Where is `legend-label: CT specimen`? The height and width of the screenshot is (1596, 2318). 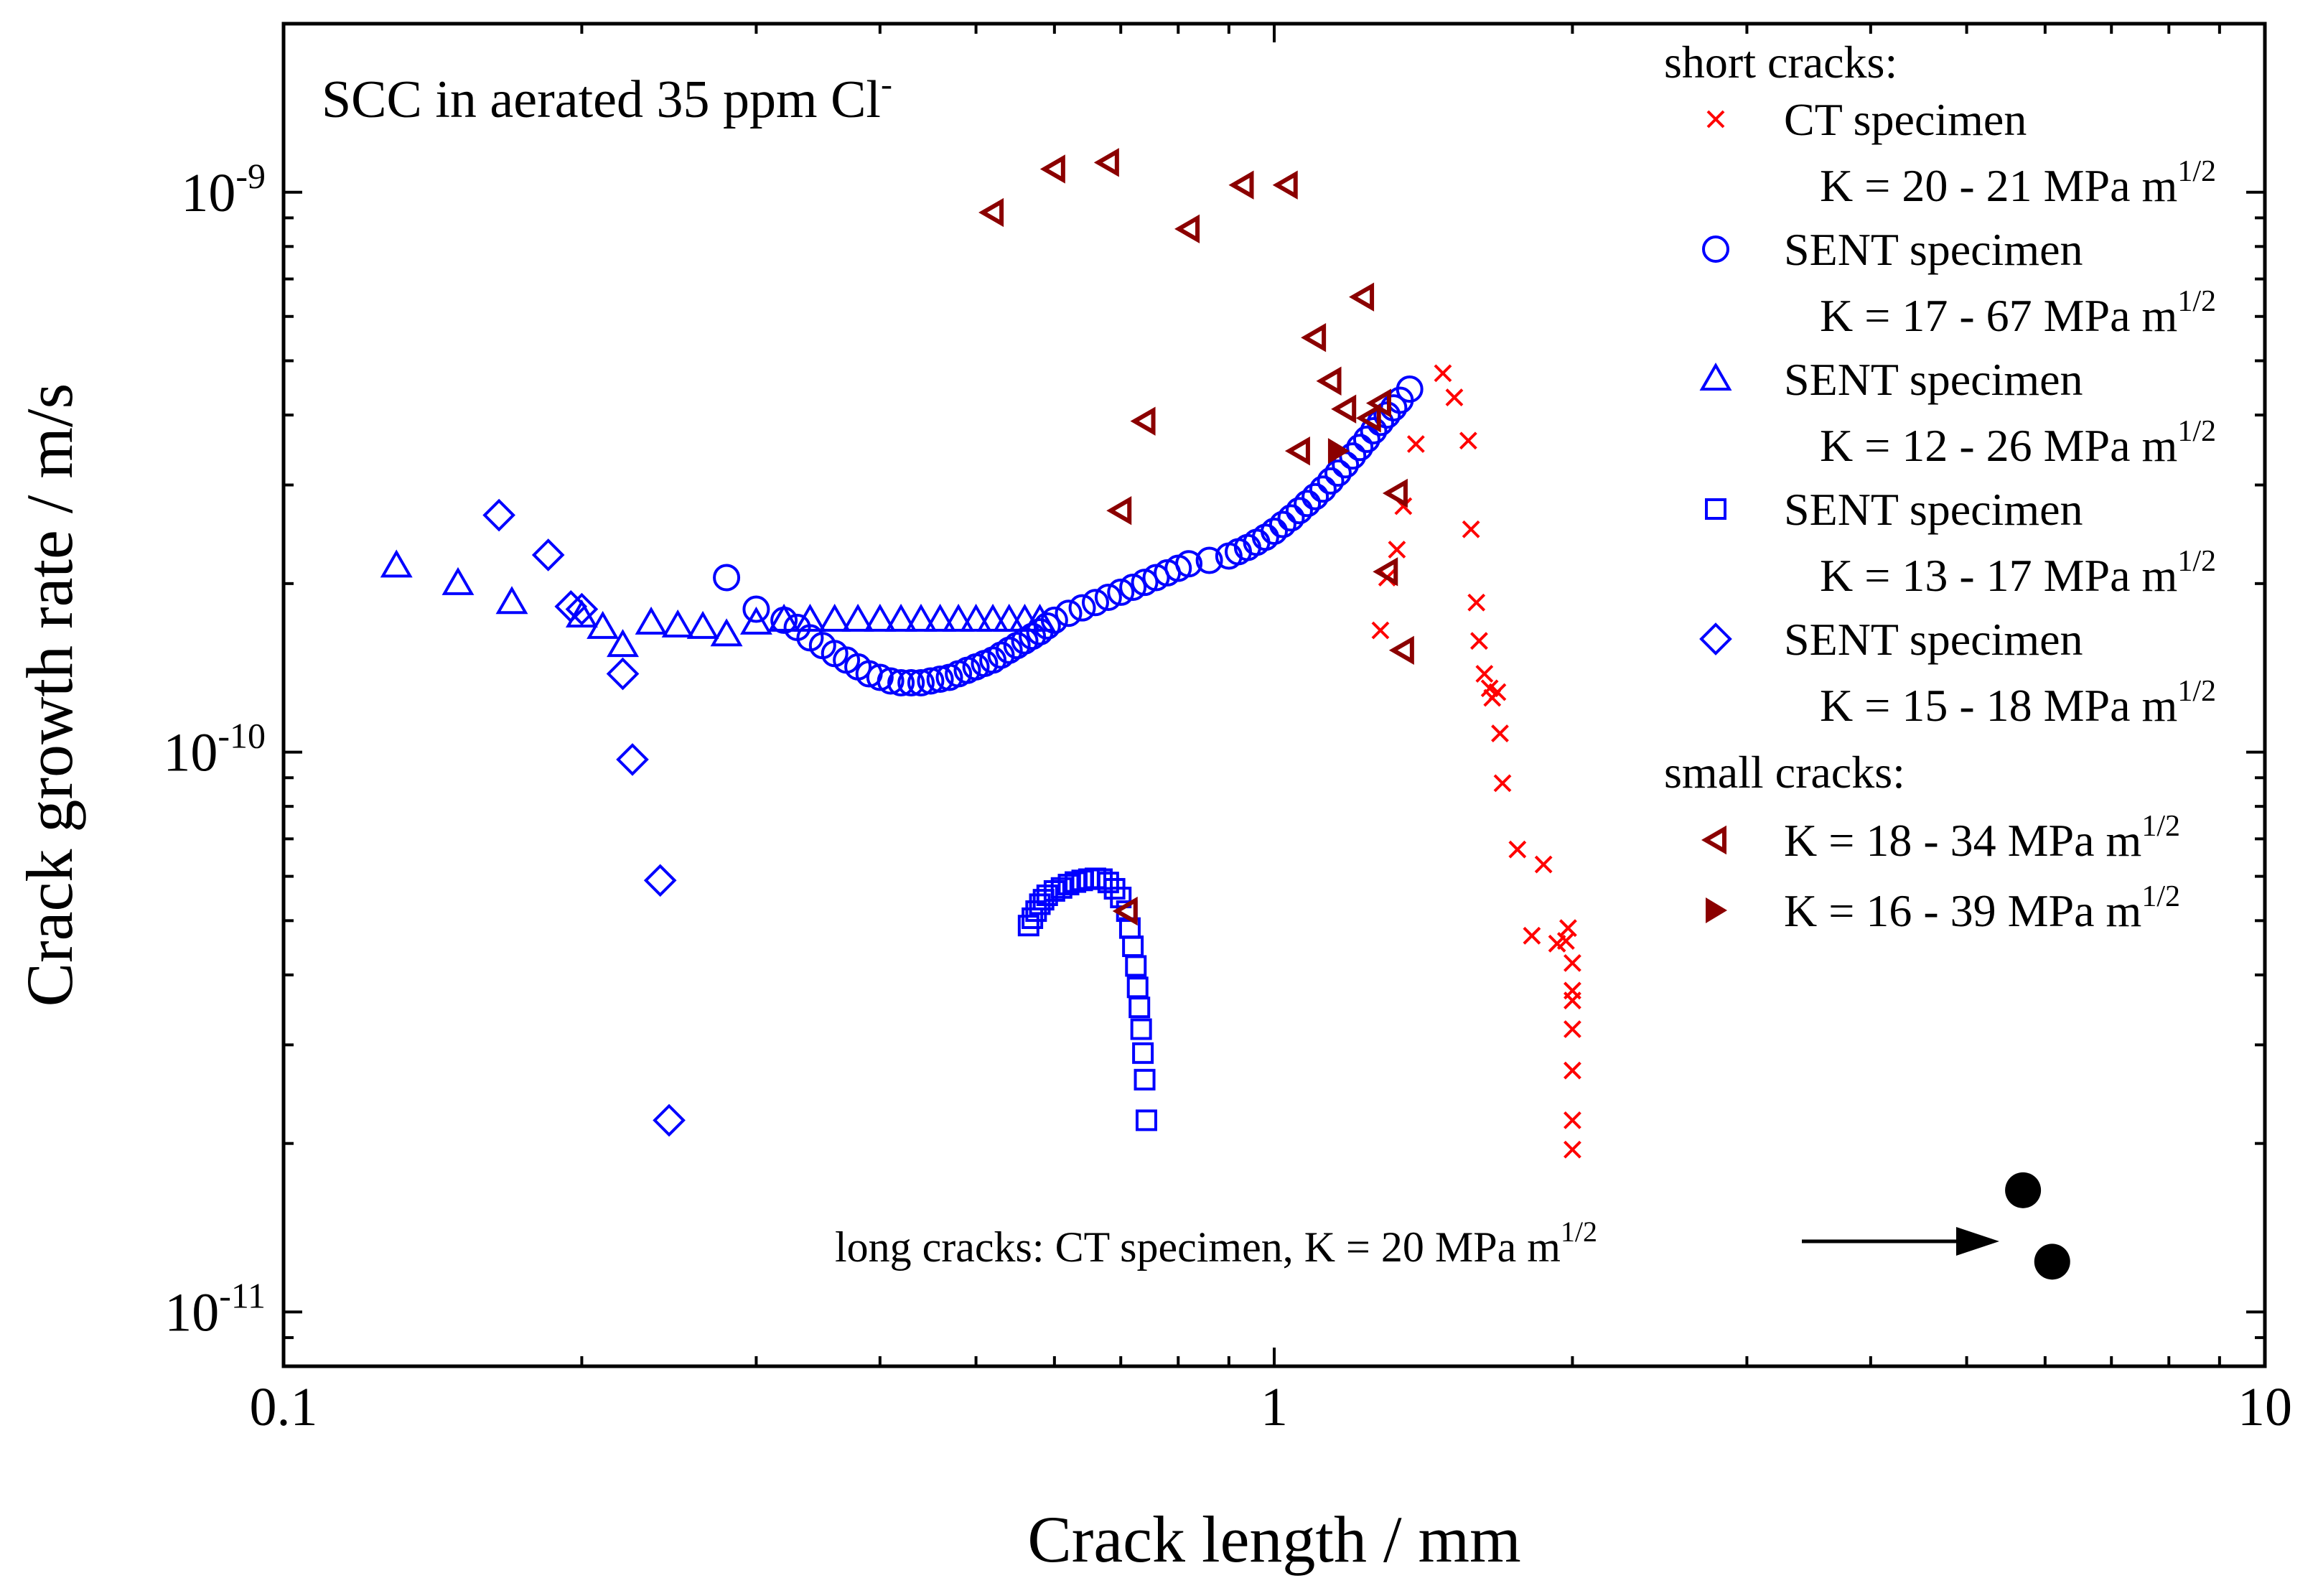 legend-label: CT specimen is located at coordinates (1905, 119).